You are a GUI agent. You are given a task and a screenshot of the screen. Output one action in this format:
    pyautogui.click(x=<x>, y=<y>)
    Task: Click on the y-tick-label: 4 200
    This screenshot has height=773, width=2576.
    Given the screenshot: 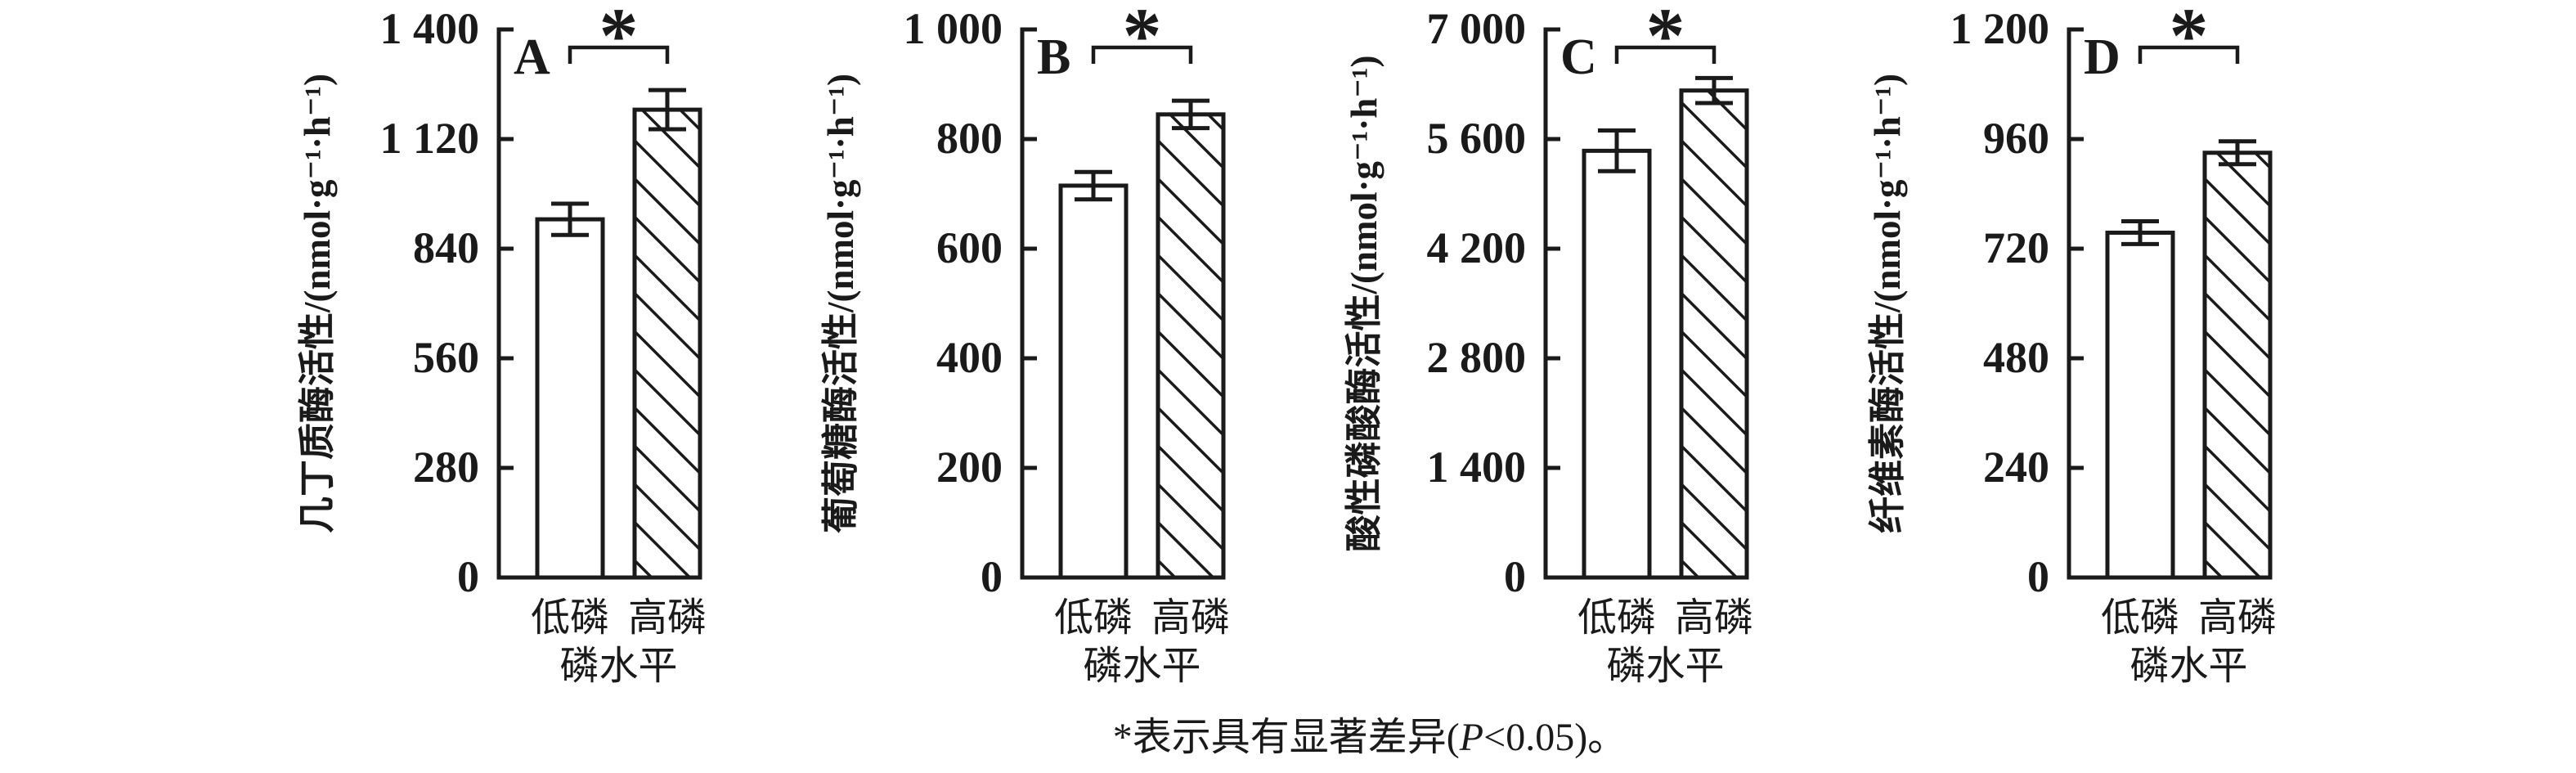 What is the action you would take?
    pyautogui.click(x=1477, y=248)
    